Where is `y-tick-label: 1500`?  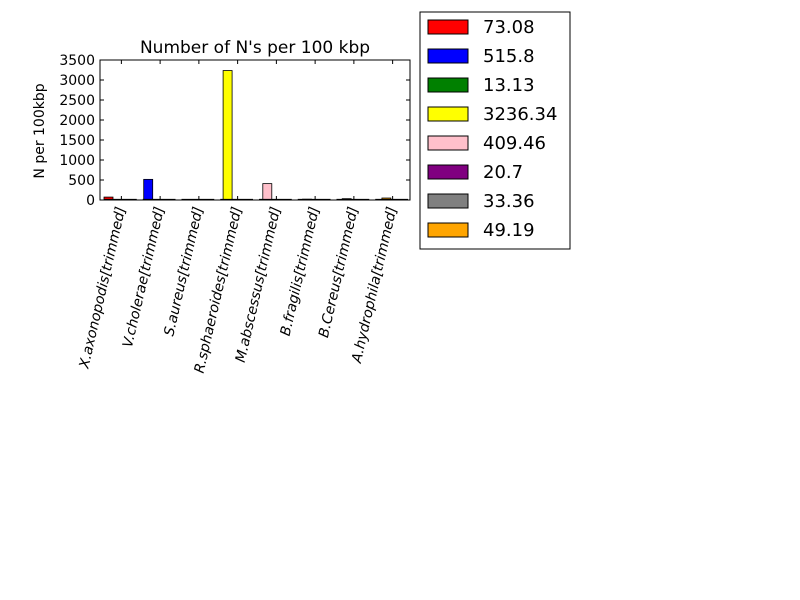 y-tick-label: 1500 is located at coordinates (77, 141).